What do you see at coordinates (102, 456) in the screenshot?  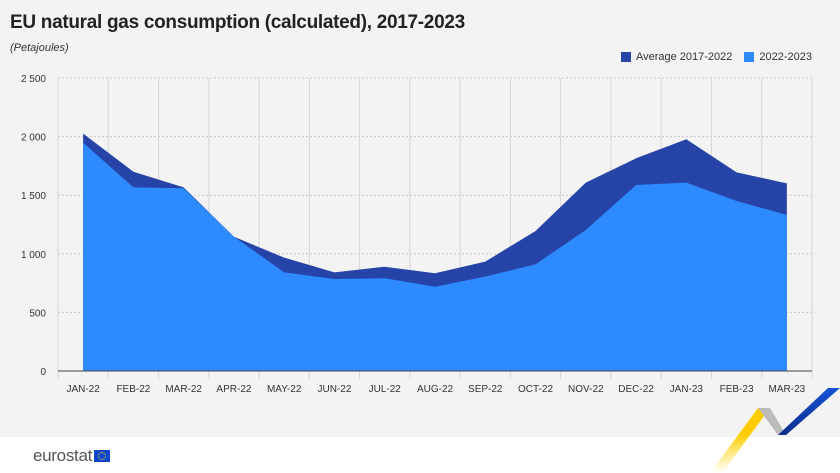 I see `eu-flag-icon` at bounding box center [102, 456].